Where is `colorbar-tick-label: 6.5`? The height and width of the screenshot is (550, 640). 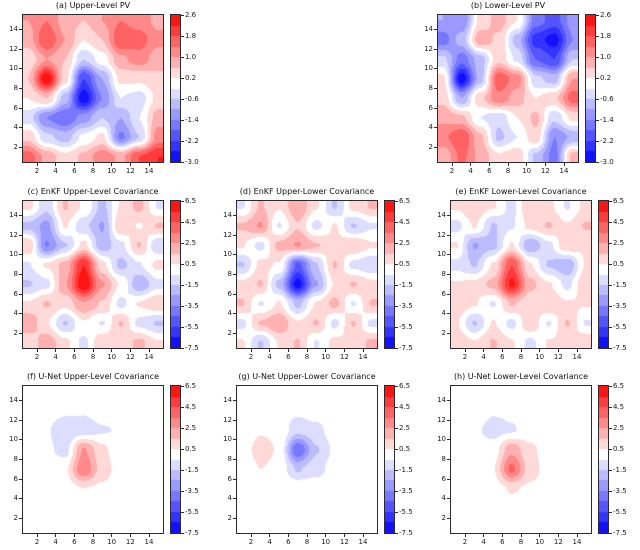 colorbar-tick-label: 6.5 is located at coordinates (191, 385).